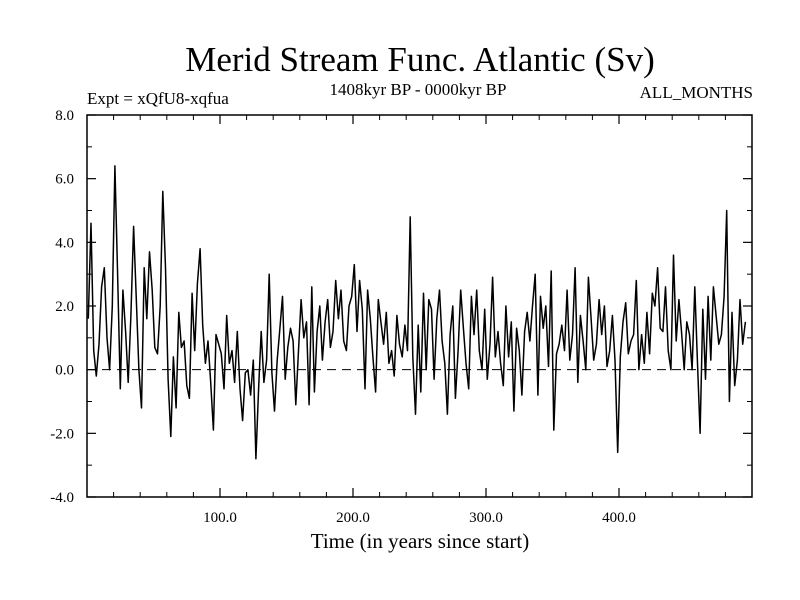  What do you see at coordinates (64, 116) in the screenshot?
I see `y-tick-label: 8.0` at bounding box center [64, 116].